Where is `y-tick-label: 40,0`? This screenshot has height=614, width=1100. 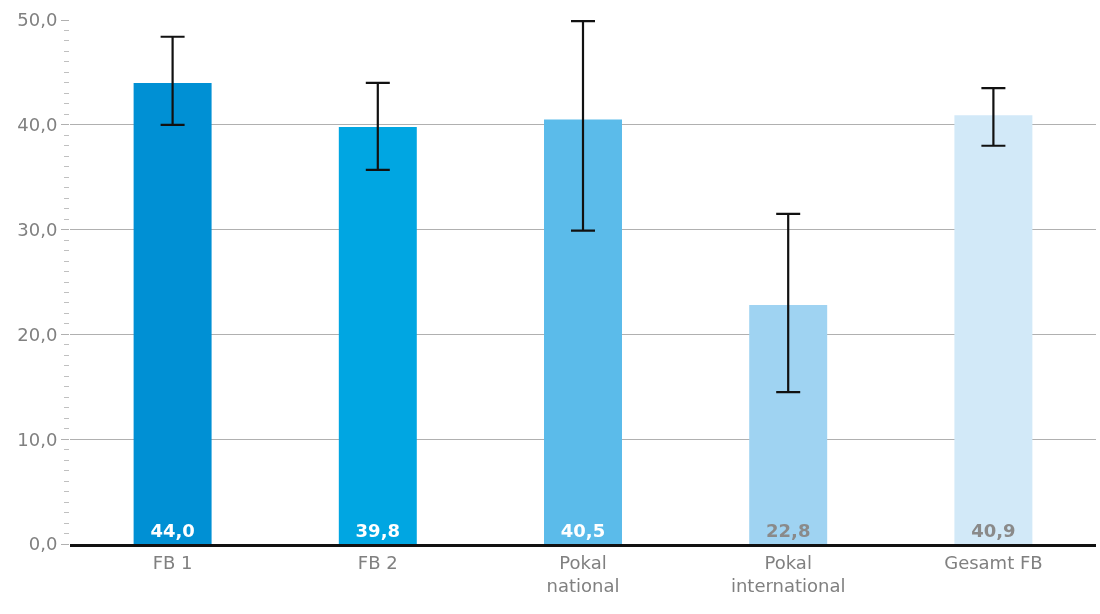
y-tick-label: 40,0 is located at coordinates (37, 125).